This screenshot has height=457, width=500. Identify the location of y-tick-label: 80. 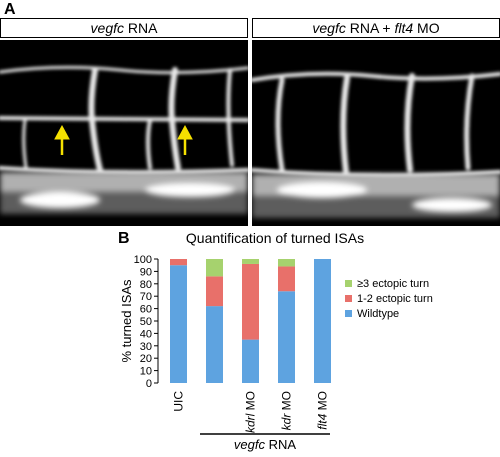
(146, 285).